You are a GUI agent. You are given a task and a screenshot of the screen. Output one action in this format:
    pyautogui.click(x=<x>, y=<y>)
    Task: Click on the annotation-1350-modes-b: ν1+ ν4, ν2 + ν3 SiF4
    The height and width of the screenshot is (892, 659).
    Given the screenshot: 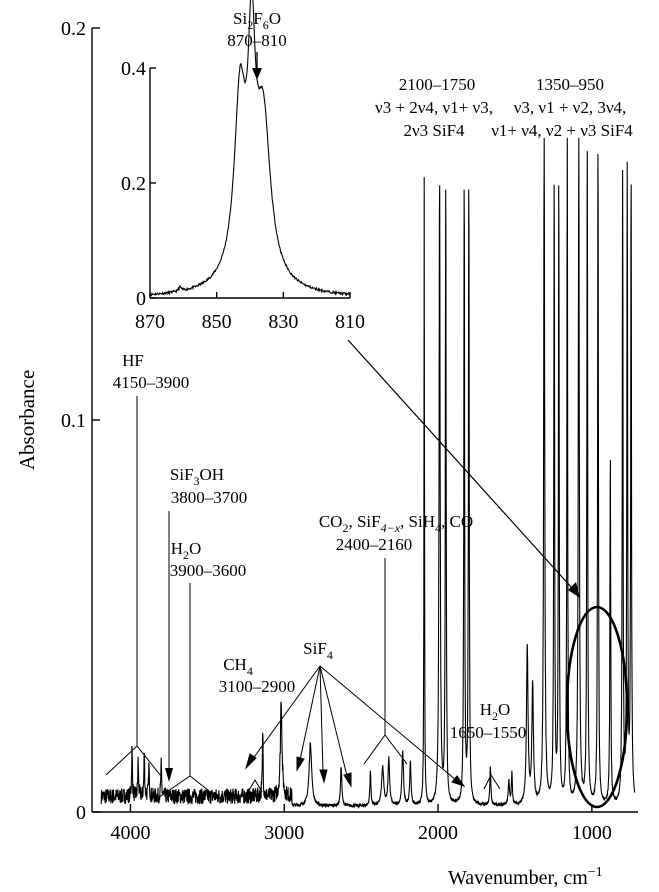 What is the action you would take?
    pyautogui.click(x=562, y=130)
    